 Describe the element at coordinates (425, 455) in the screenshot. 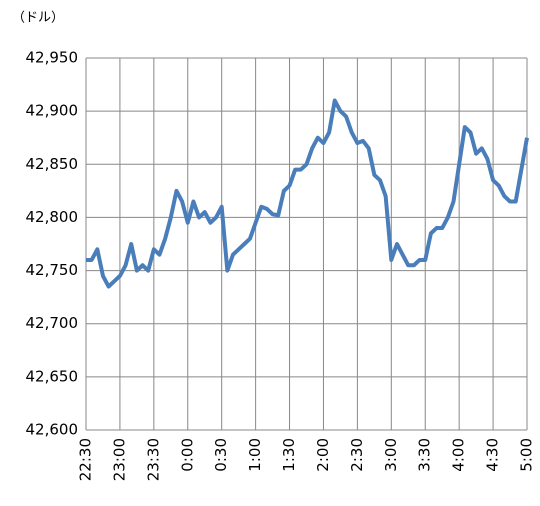

I see `x-tick-label: 3:30` at that location.